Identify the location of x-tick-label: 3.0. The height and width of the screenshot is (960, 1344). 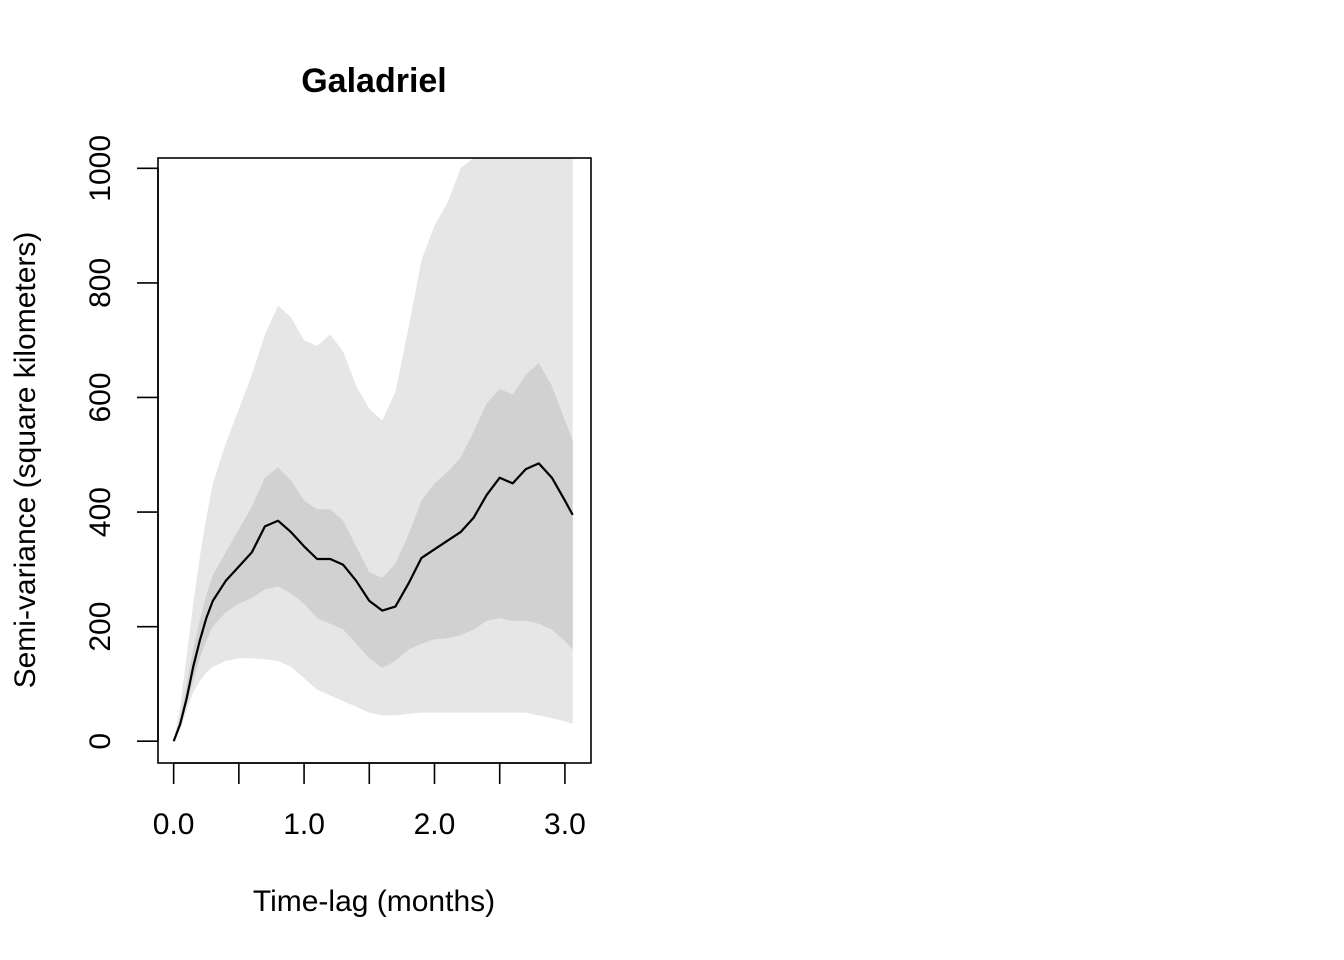
(565, 824).